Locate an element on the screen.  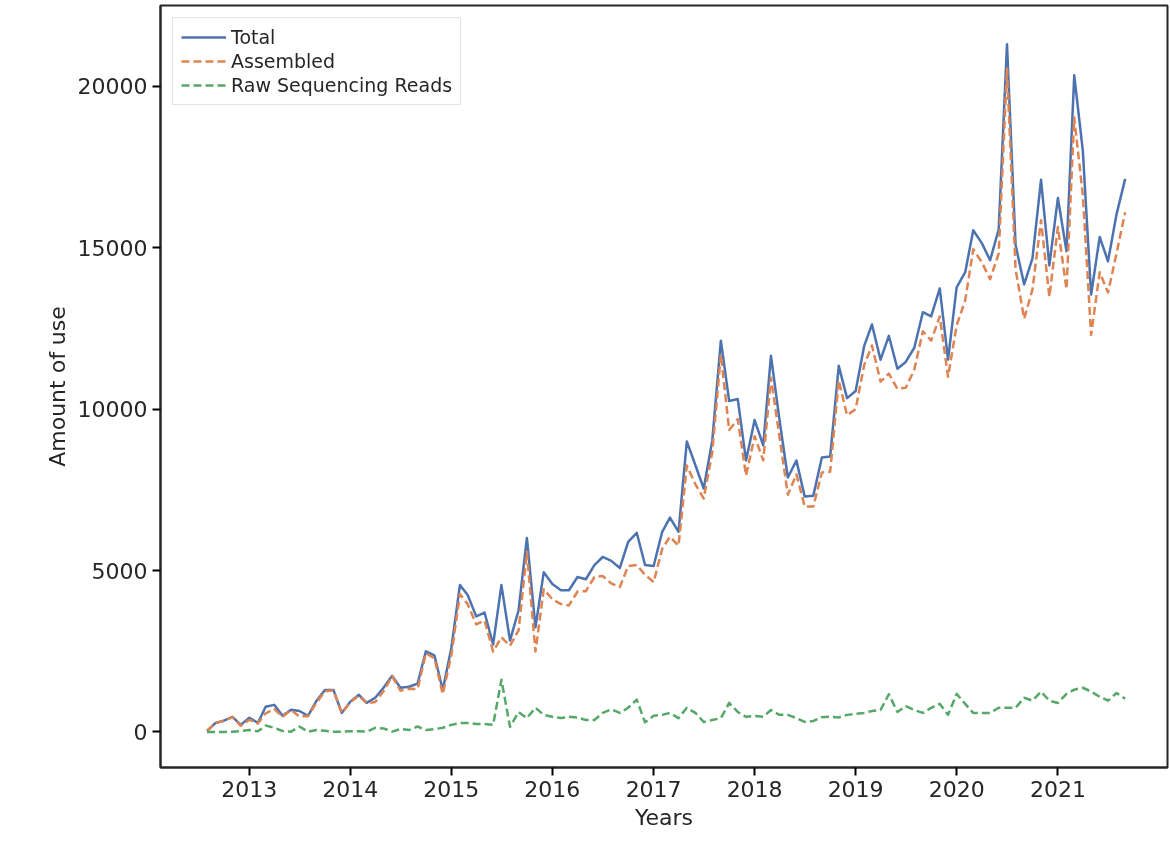
x-tick-label: 2021 is located at coordinates (1057, 789).